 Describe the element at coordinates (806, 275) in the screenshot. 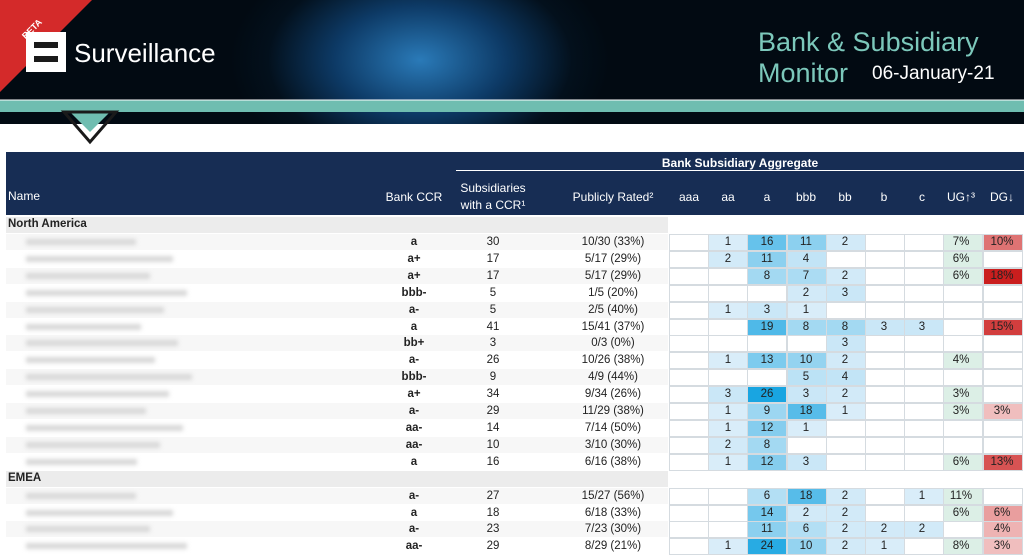

I see `cell: 7` at that location.